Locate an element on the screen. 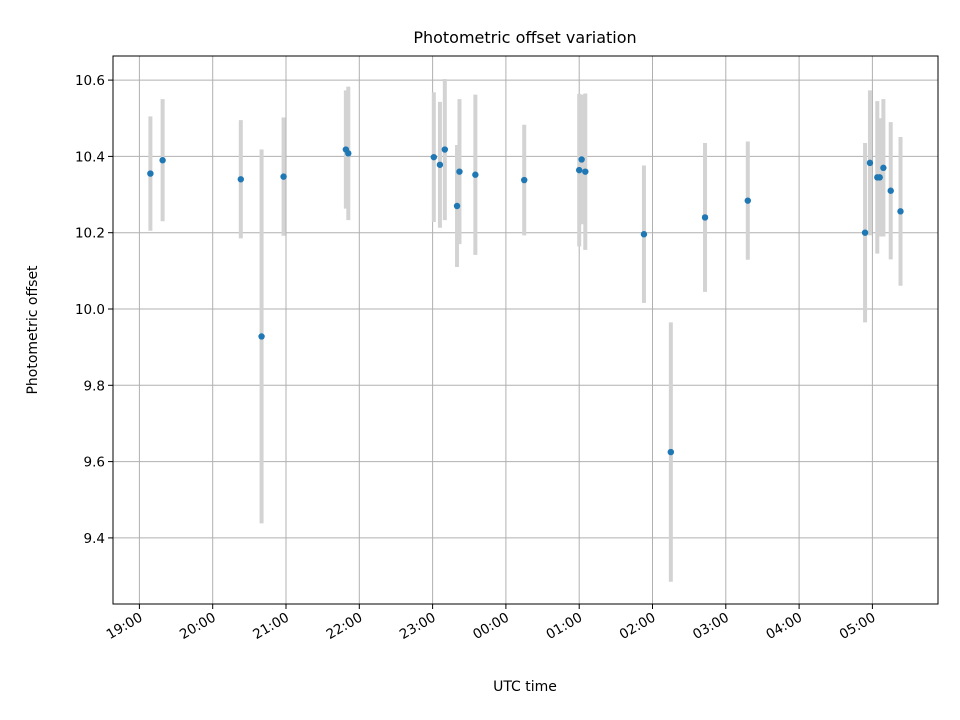 This screenshot has width=960, height=720. x-tick-label: 03:00 is located at coordinates (711, 626).